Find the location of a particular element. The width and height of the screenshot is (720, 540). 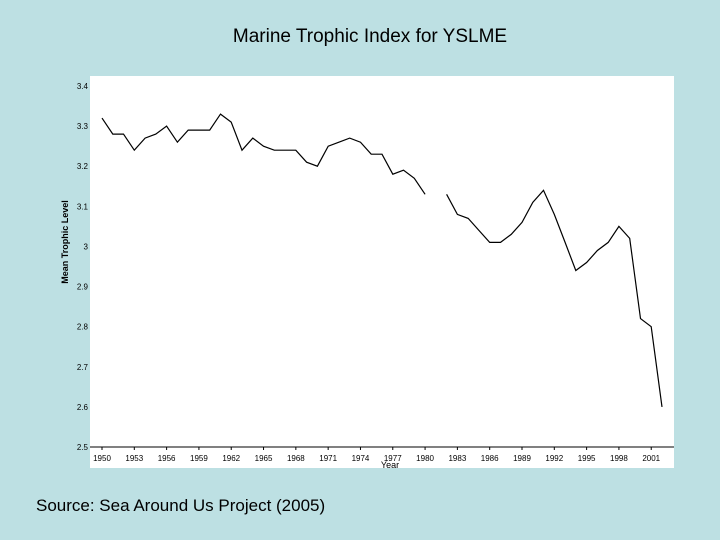

x-tick-label: 1968 is located at coordinates (296, 458).